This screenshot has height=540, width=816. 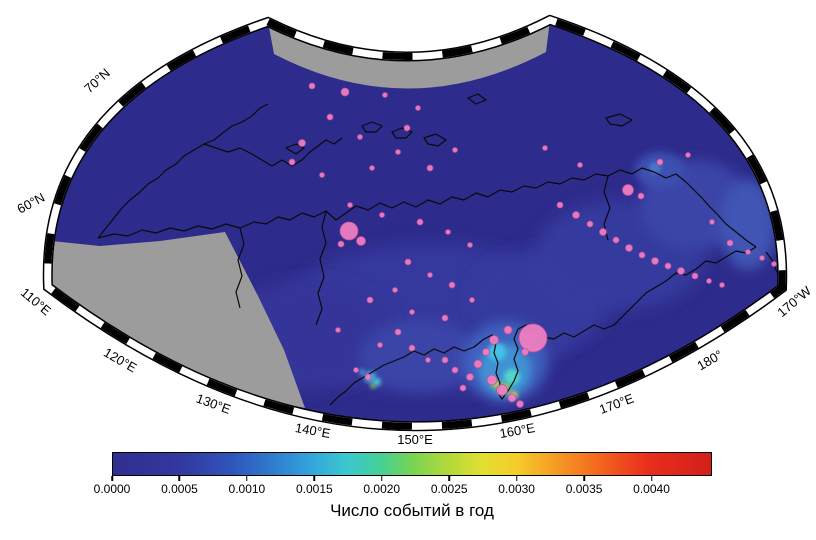 I want to click on colorbar-tick-label: 0.0020, so click(x=382, y=489).